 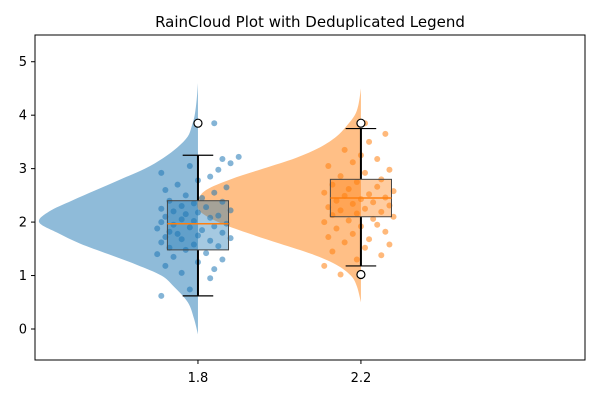 I want to click on y-tick-label-3: 3, so click(x=23, y=169).